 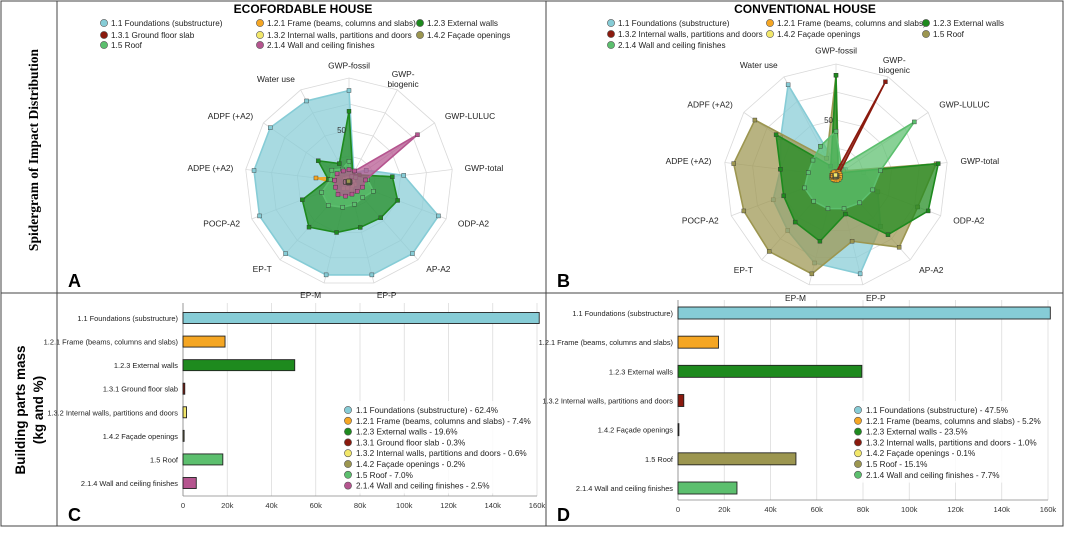 I want to click on axis-label: EP-T, so click(x=262, y=269).